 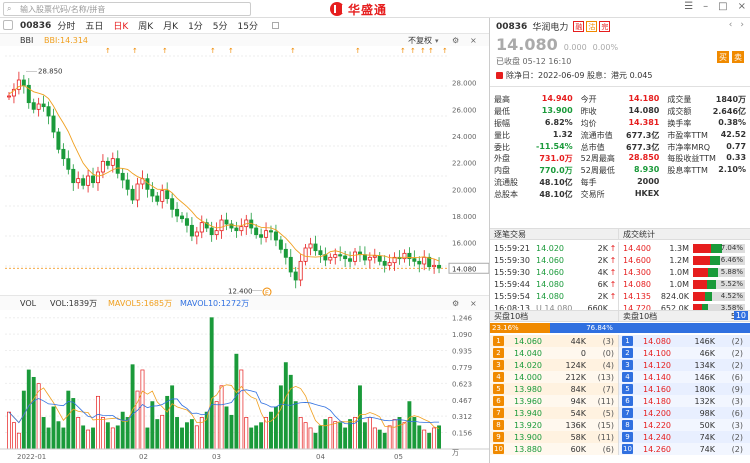 What do you see at coordinates (613, 272) in the screenshot?
I see `up-arrow-icon: ↑` at bounding box center [613, 272].